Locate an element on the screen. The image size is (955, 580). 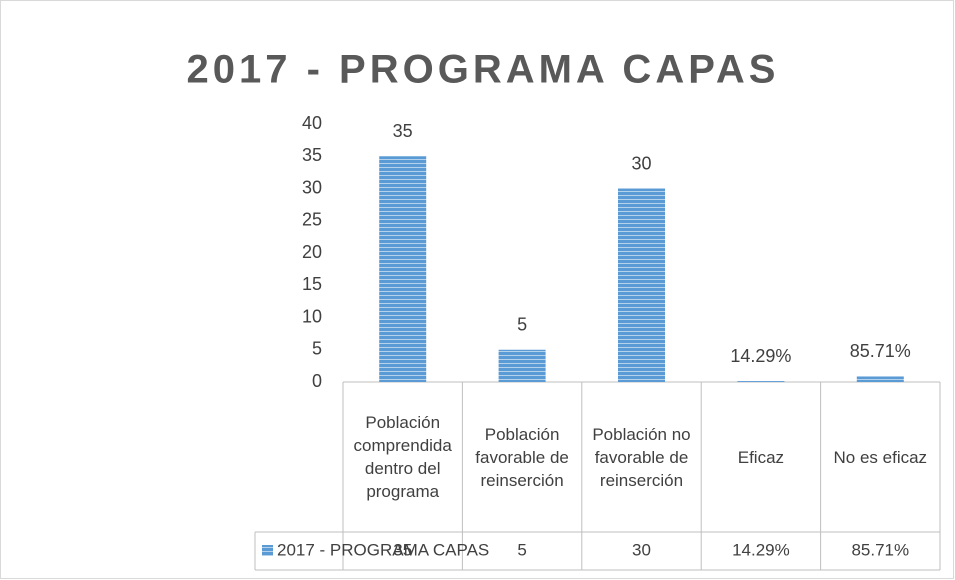
y-tick-label: 35 is located at coordinates (312, 155).